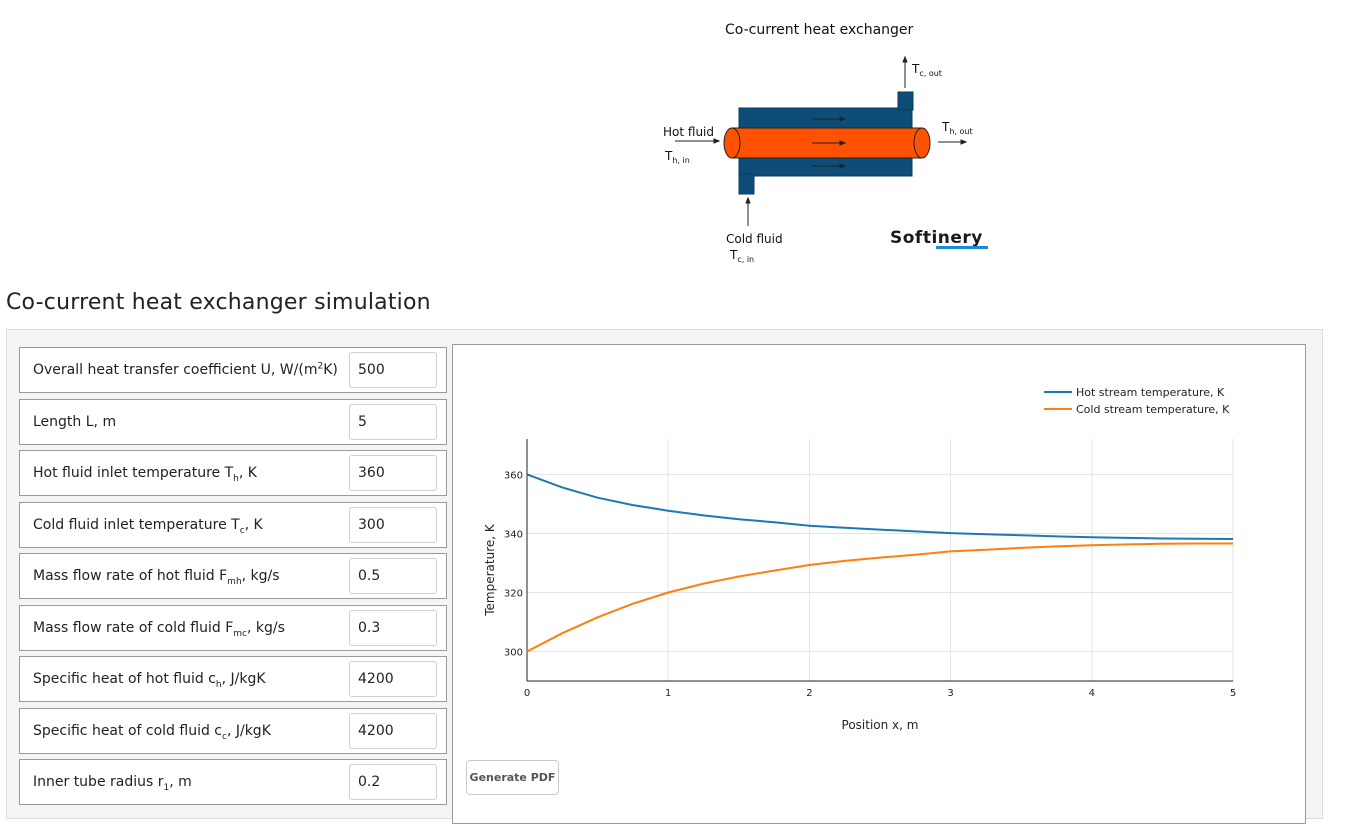 Image resolution: width=1345 pixels, height=824 pixels. I want to click on generate-pdf-button: Generate PDF, so click(512, 777).